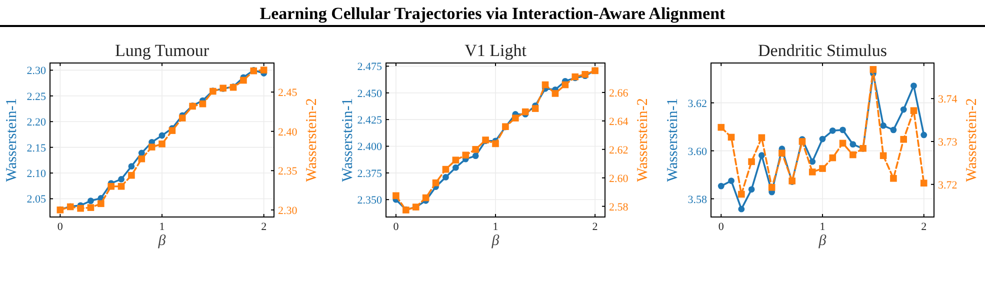  Describe the element at coordinates (369, 120) in the screenshot. I see `y-tick-label: 2.425` at that location.